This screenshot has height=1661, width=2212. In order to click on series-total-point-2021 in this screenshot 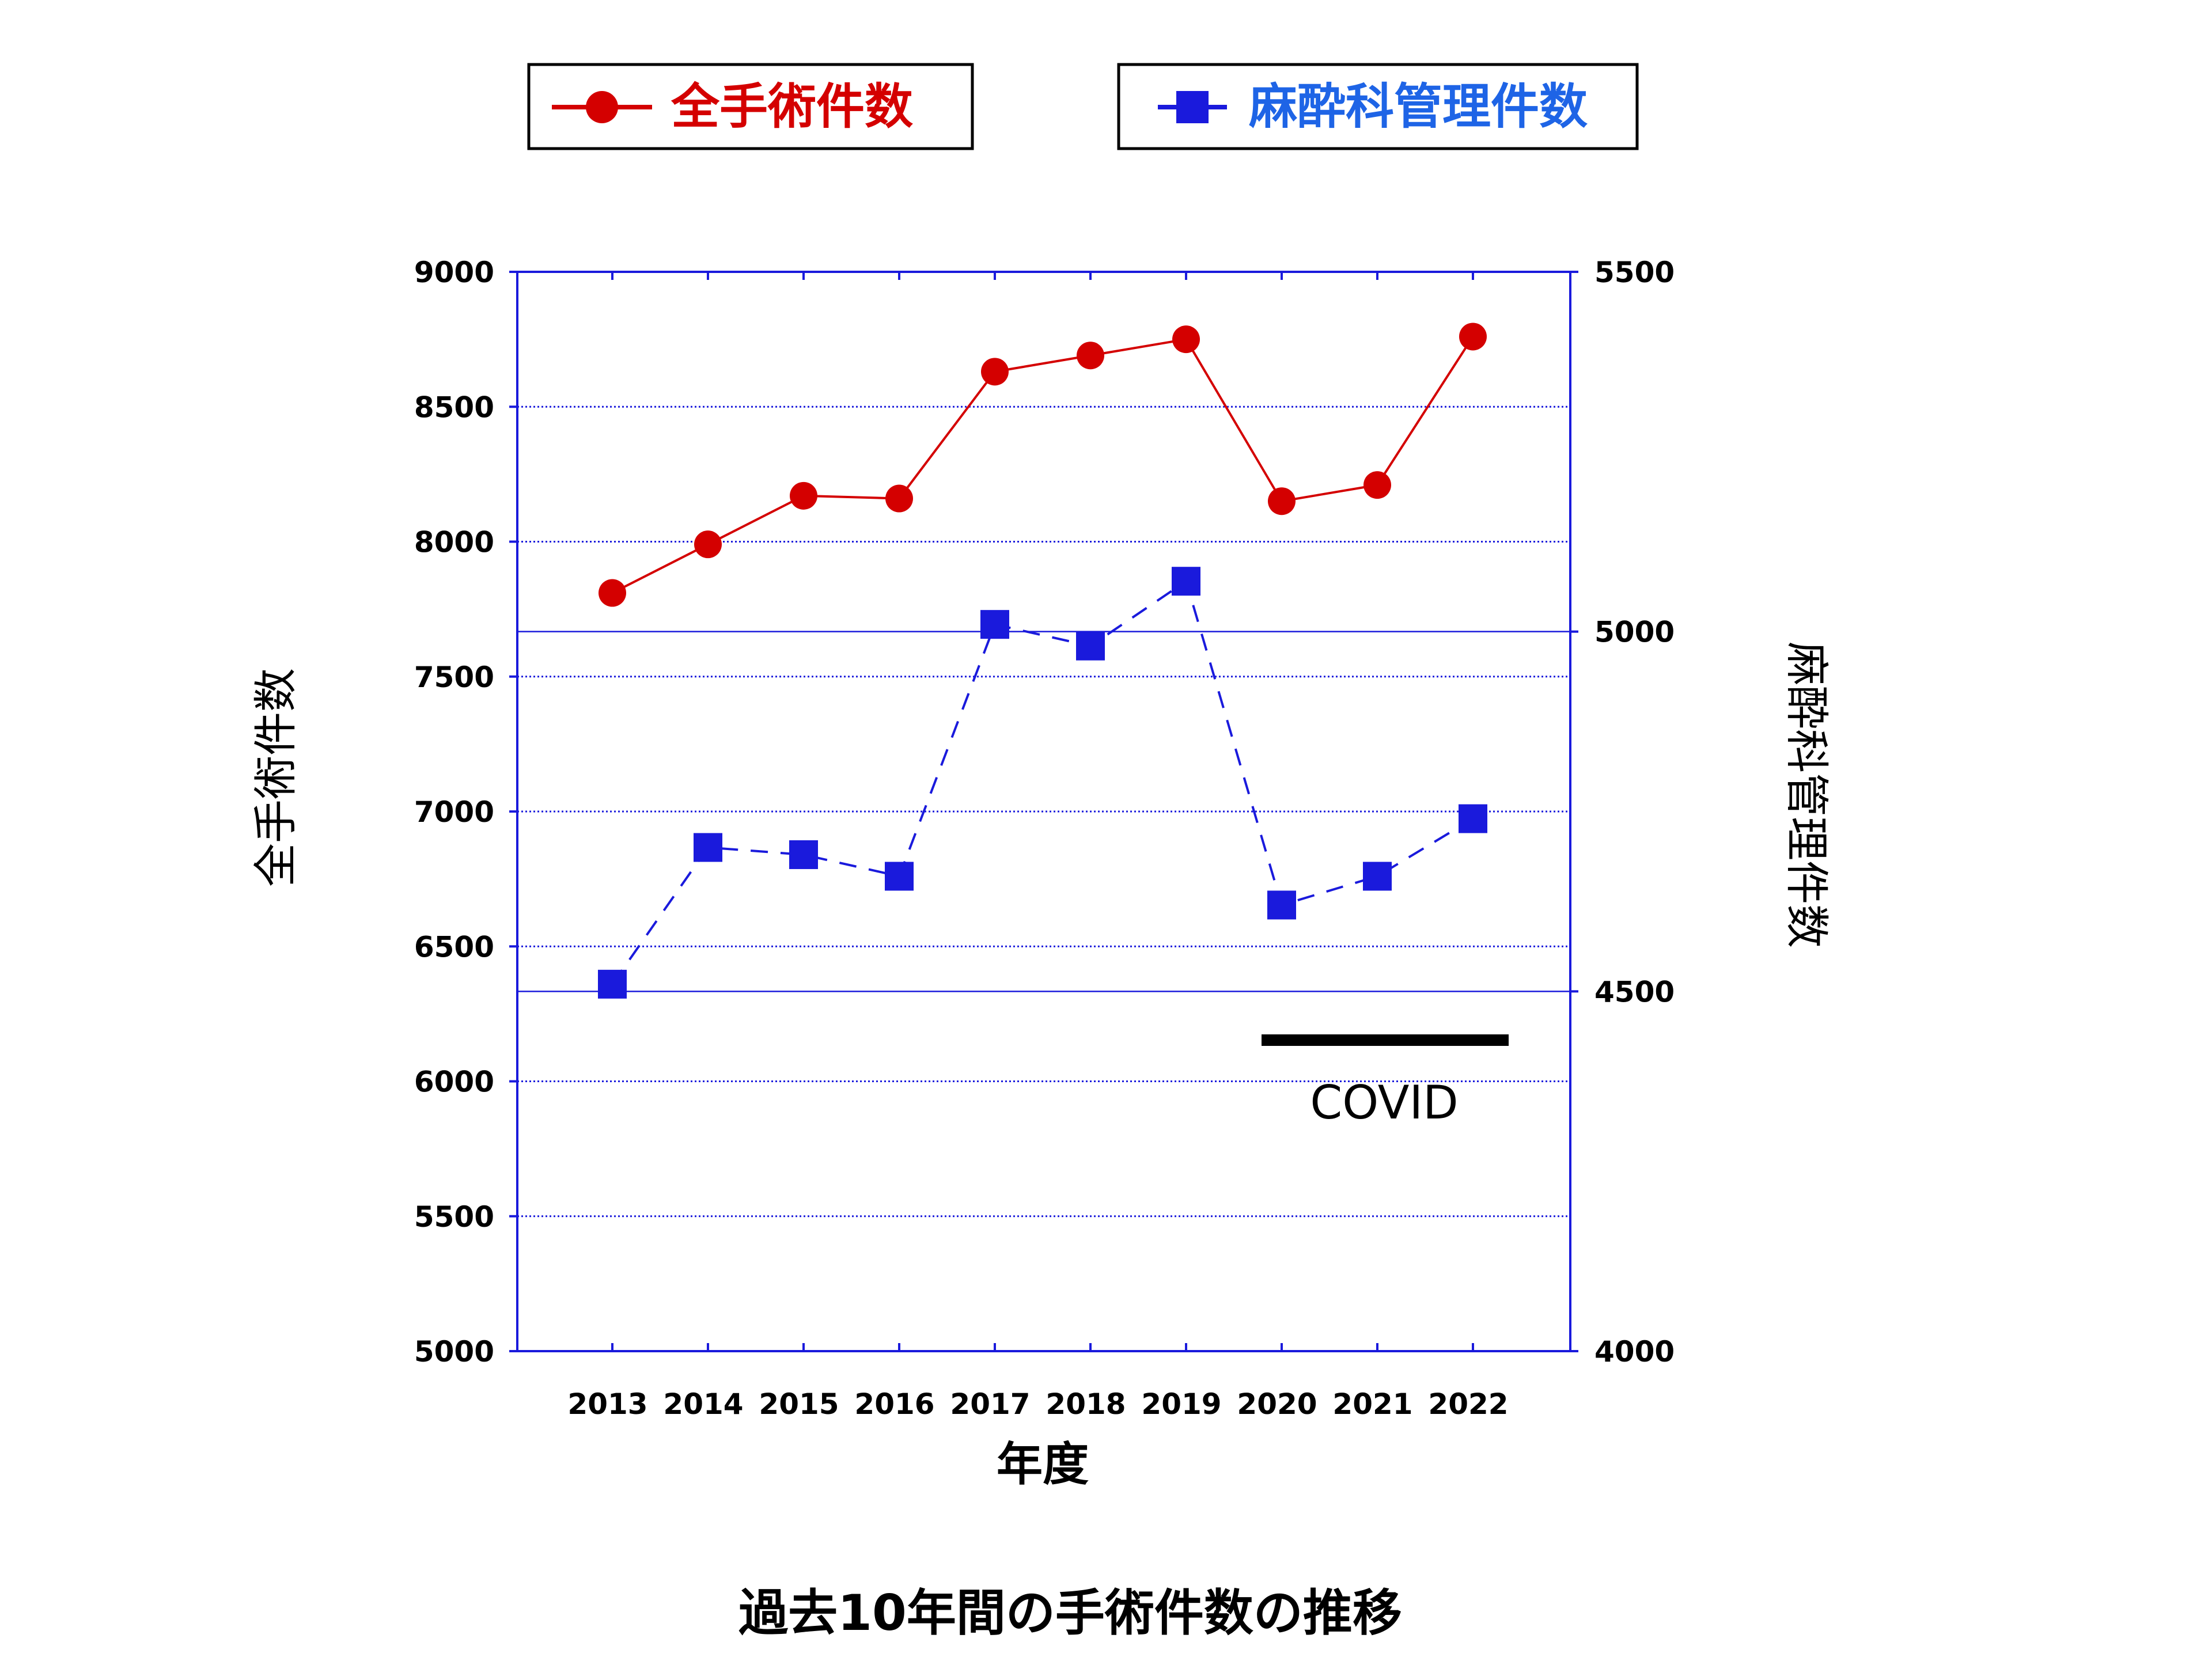, I will do `click(1377, 485)`.